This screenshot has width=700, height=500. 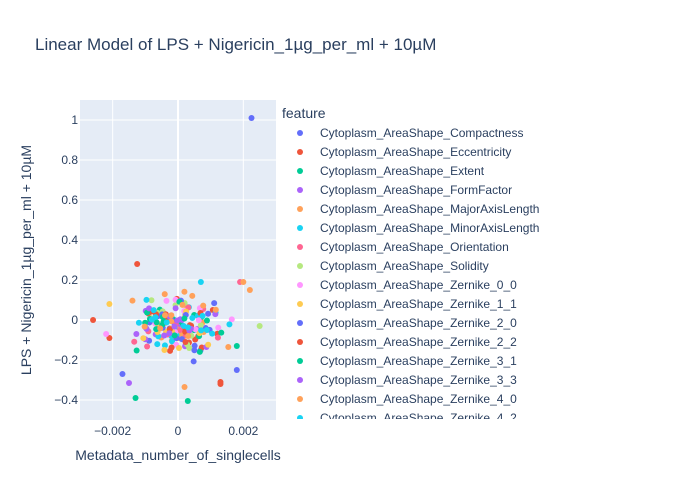 I want to click on legend-item: Cytoplasm_AreaShape_Compactness, so click(x=410, y=133).